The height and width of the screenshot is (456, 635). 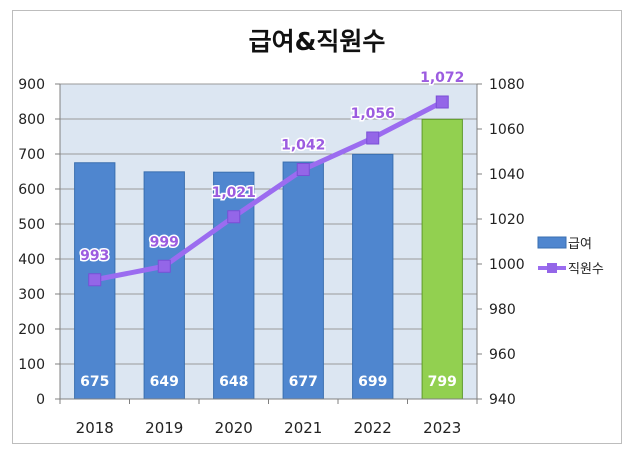 I want to click on bar-data-label: 675, so click(x=94, y=382).